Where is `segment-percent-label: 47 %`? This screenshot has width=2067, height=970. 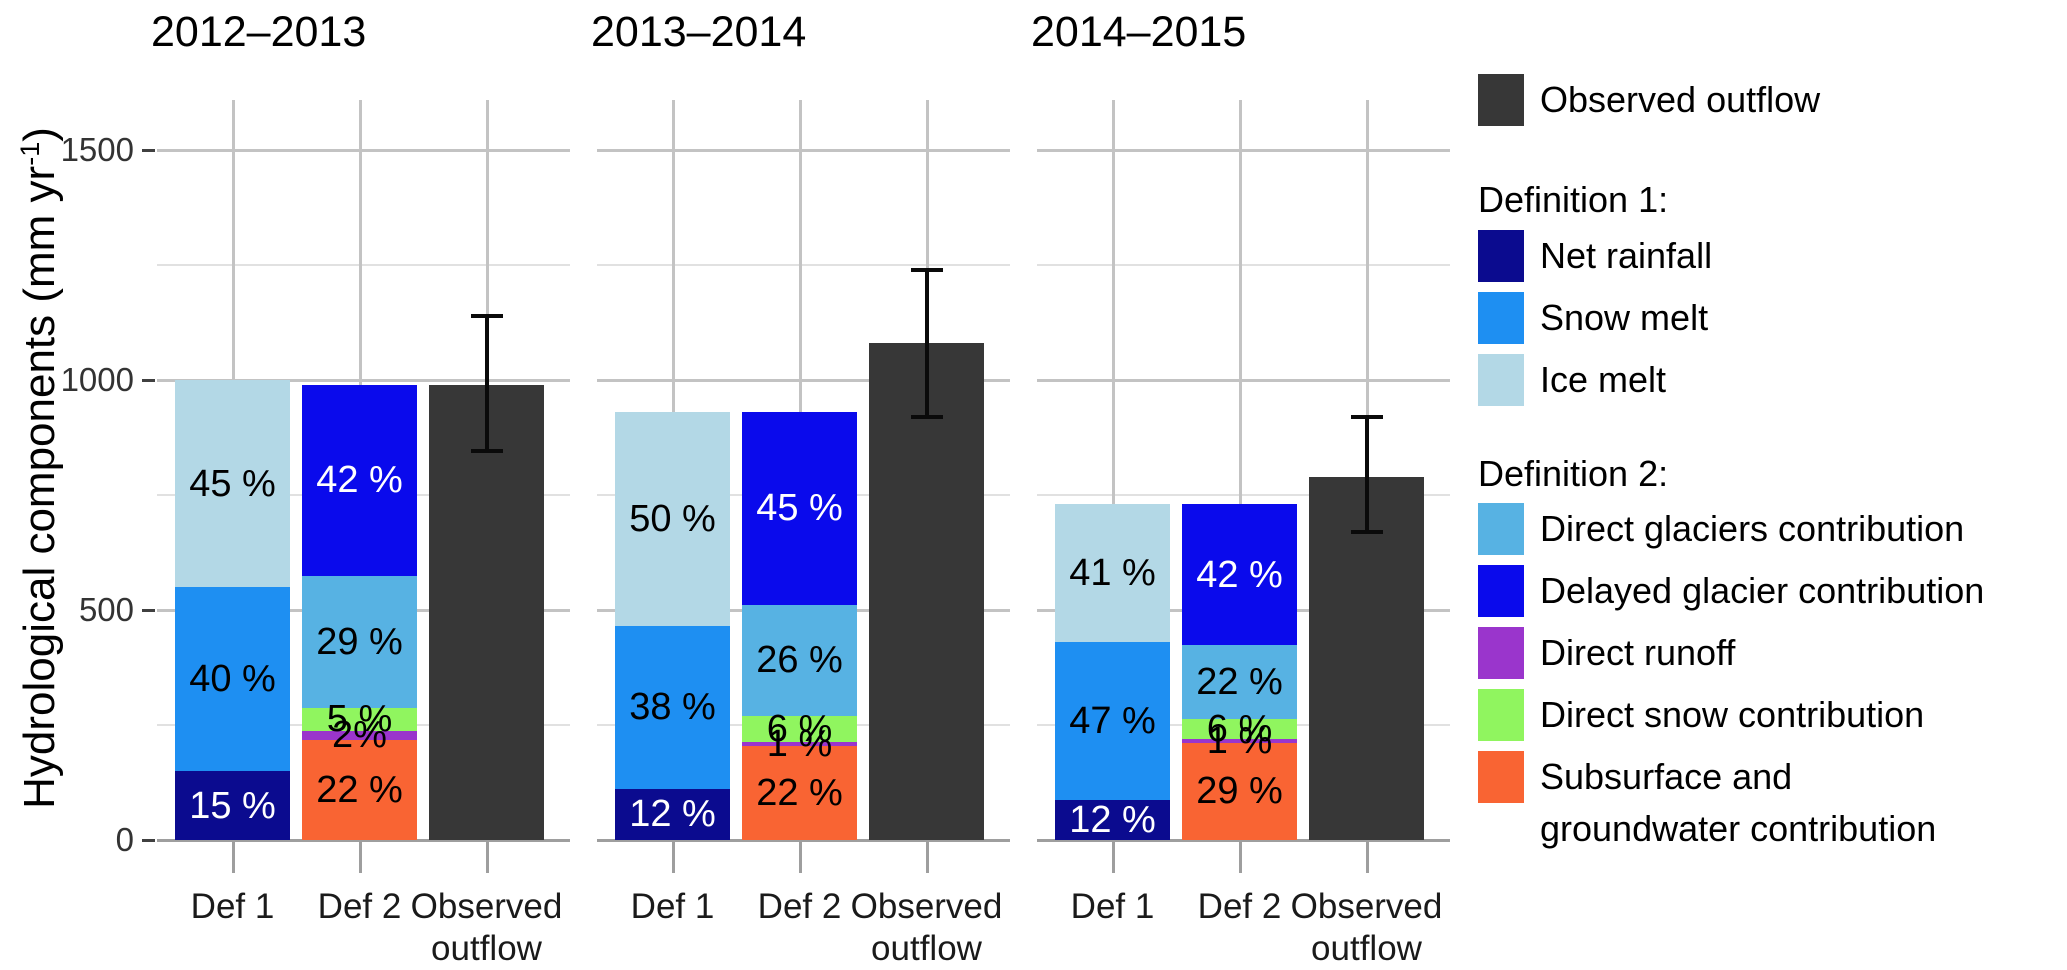
segment-percent-label: 47 % is located at coordinates (1112, 720).